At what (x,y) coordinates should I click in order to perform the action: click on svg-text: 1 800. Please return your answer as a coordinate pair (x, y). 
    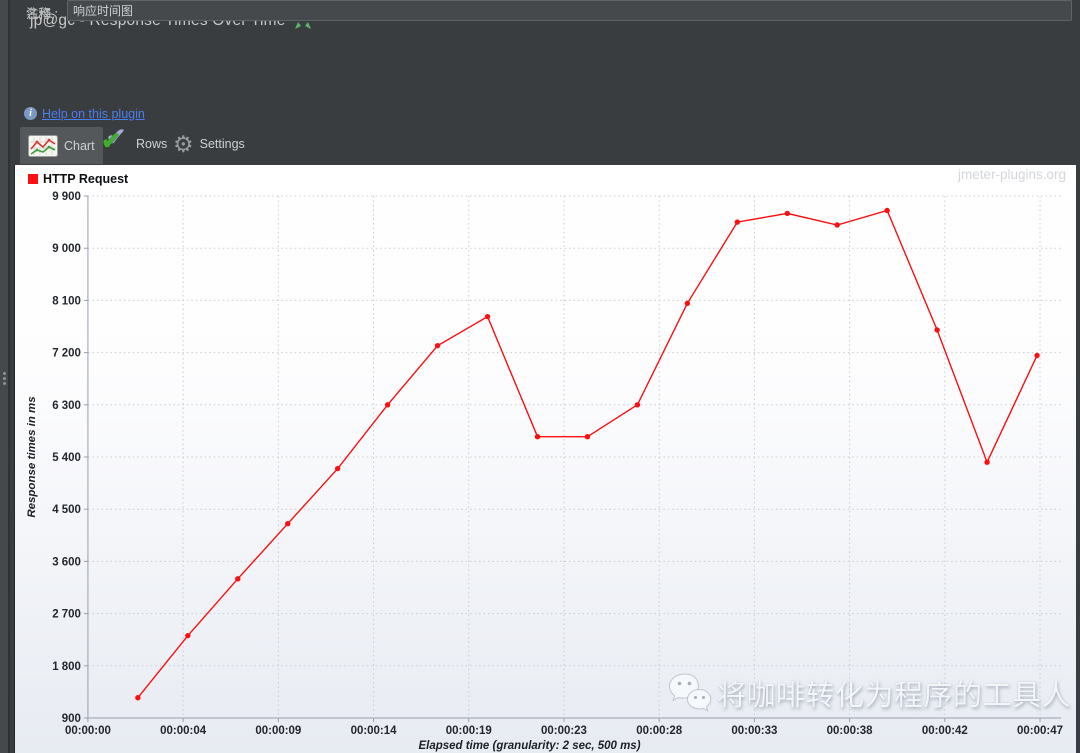
    Looking at the image, I should click on (66, 667).